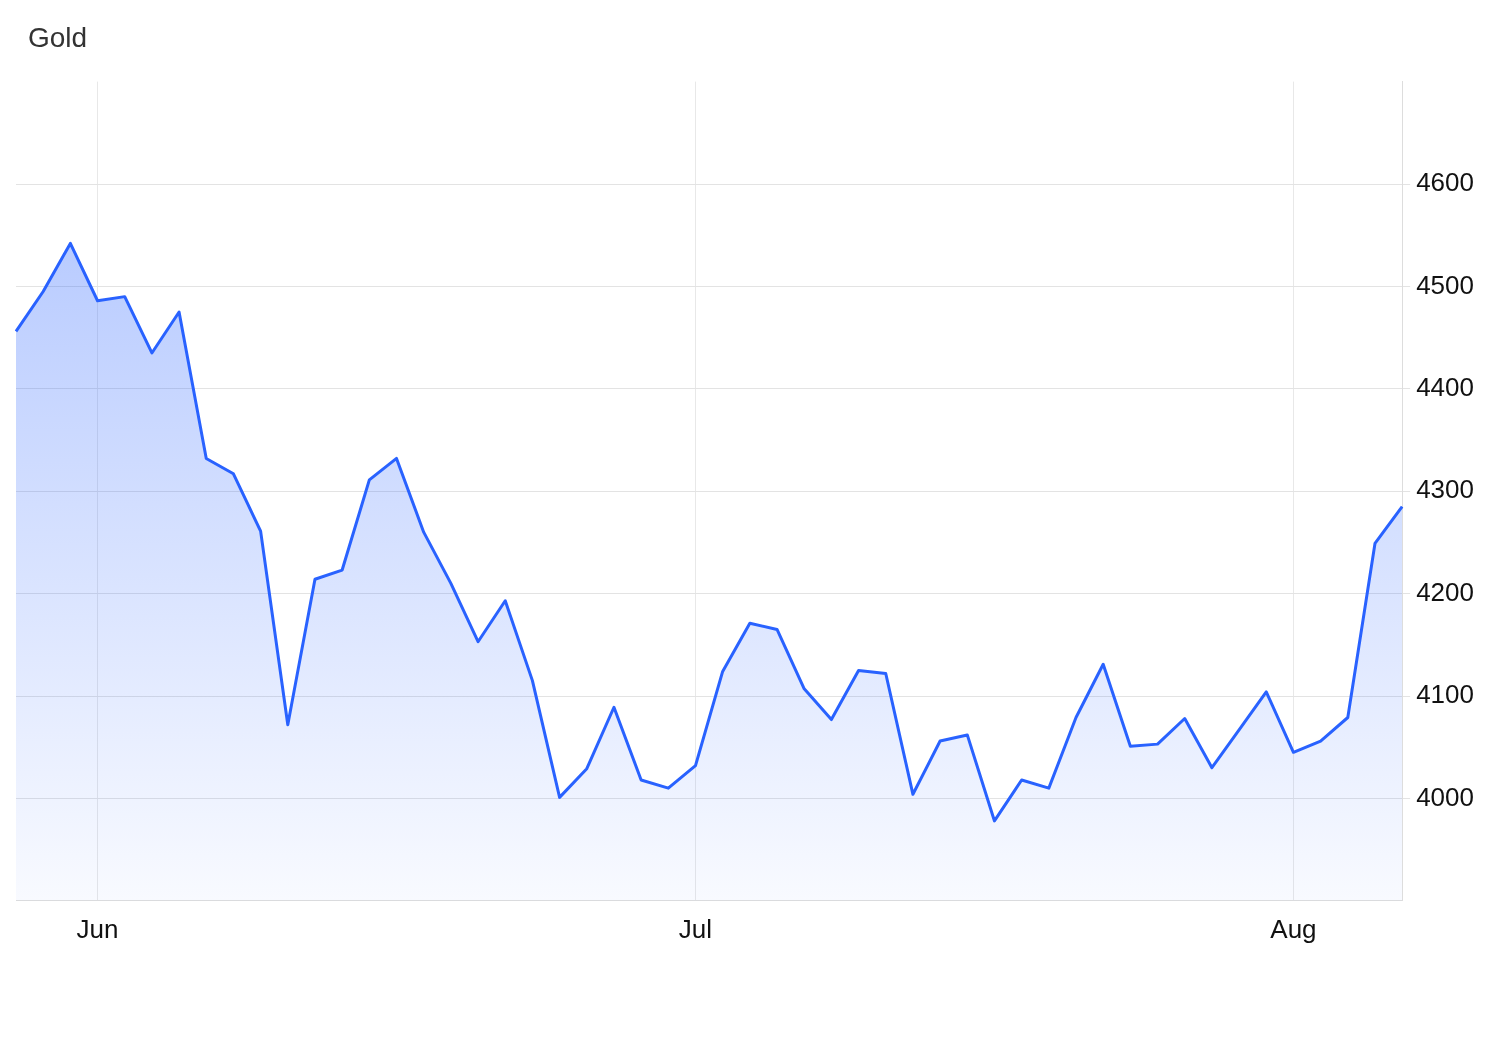 This screenshot has height=1040, width=1500. What do you see at coordinates (1445, 386) in the screenshot?
I see `y-tick-label: 4400` at bounding box center [1445, 386].